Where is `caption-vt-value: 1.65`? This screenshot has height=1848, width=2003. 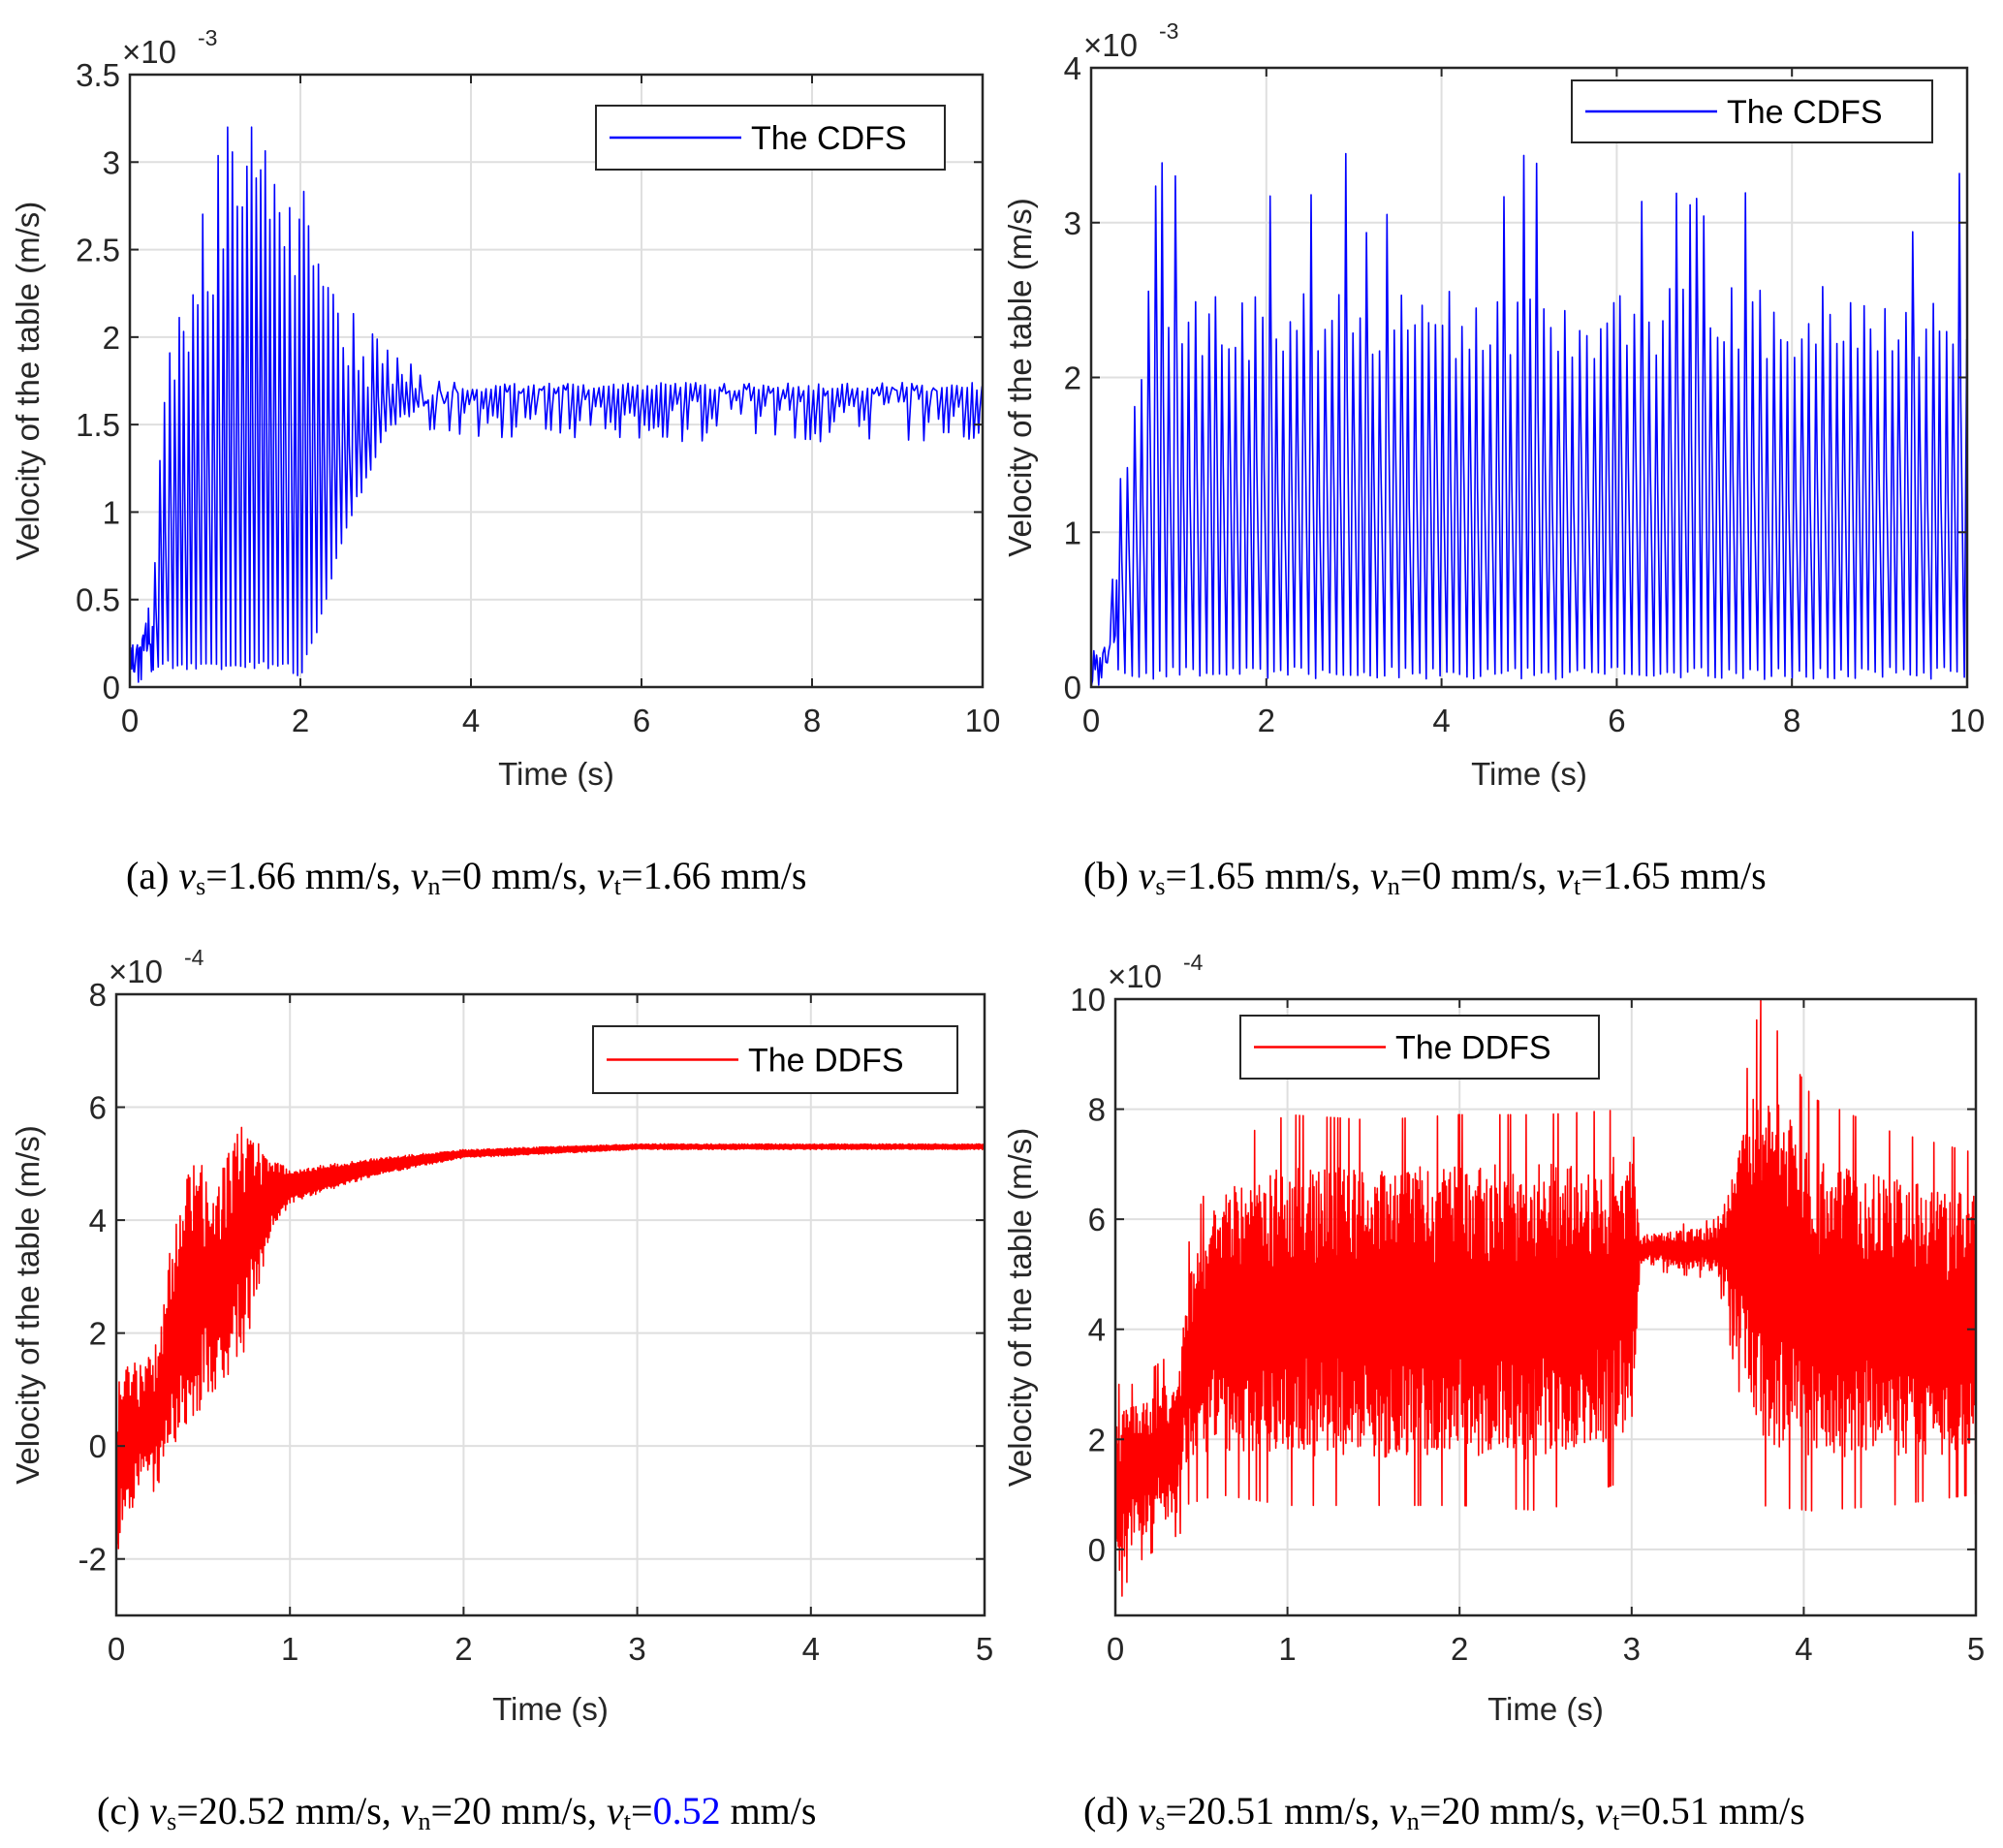 caption-vt-value: 1.65 is located at coordinates (1636, 875).